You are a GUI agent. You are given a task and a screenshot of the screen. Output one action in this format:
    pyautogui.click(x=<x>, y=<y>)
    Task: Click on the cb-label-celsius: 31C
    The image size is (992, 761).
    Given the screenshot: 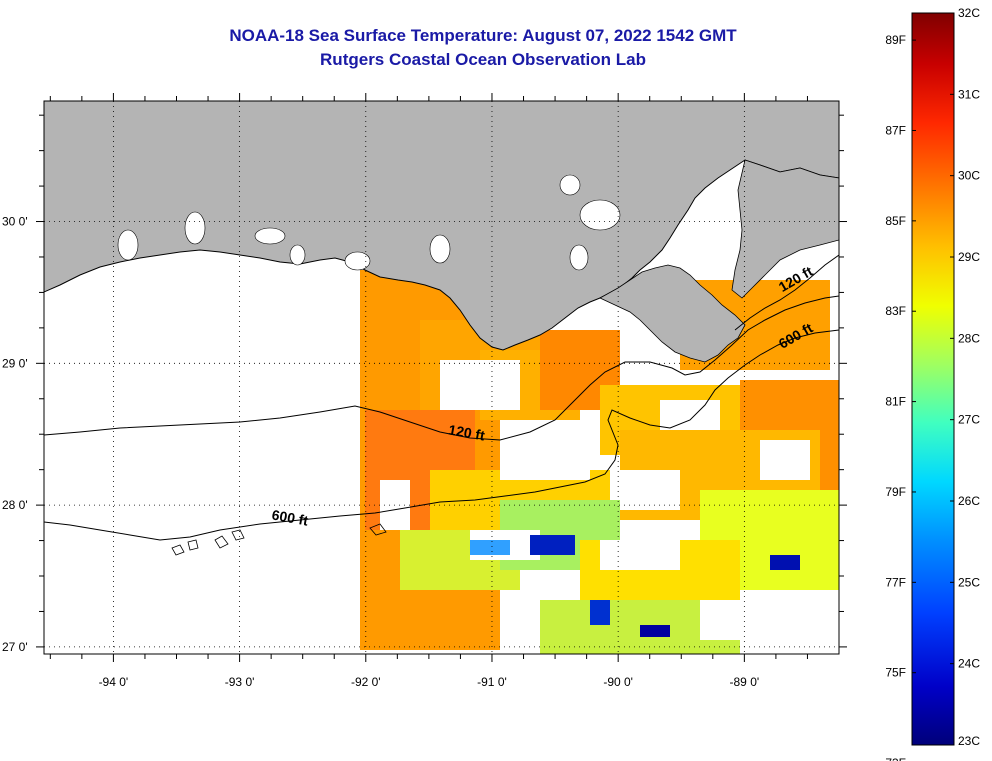 What is the action you would take?
    pyautogui.click(x=969, y=94)
    